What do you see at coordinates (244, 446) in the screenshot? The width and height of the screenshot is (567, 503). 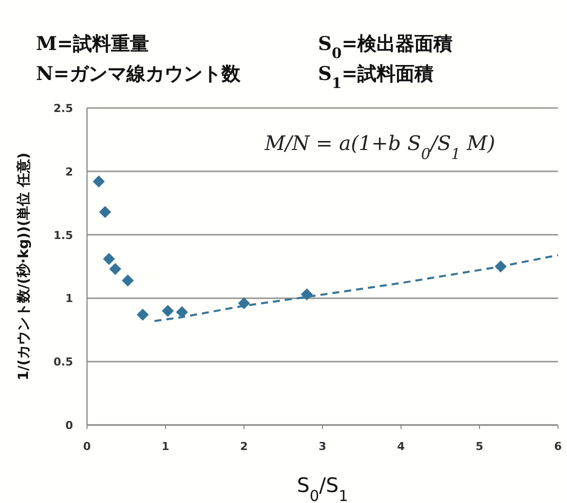 I see `x-tick-label: 2` at bounding box center [244, 446].